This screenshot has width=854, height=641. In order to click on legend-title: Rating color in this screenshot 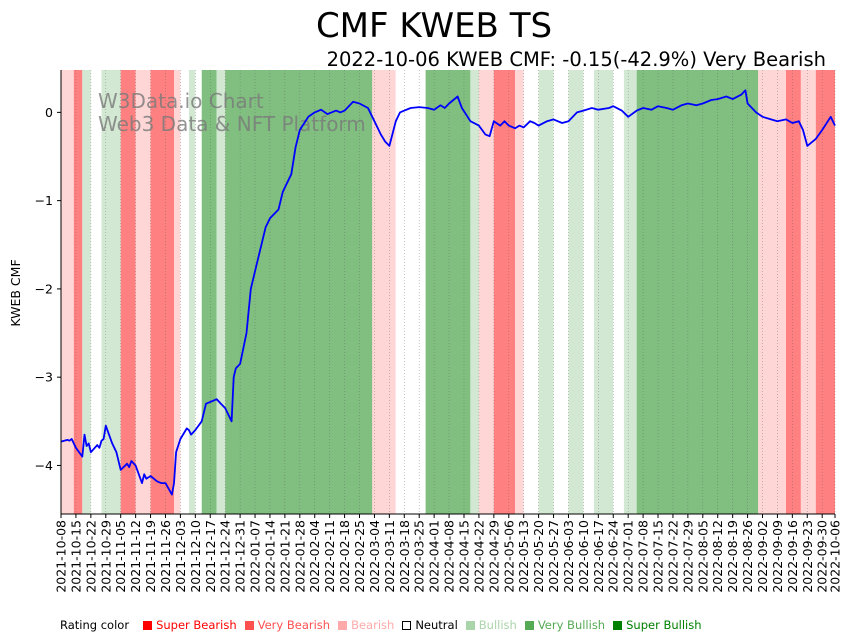, I will do `click(95, 625)`.